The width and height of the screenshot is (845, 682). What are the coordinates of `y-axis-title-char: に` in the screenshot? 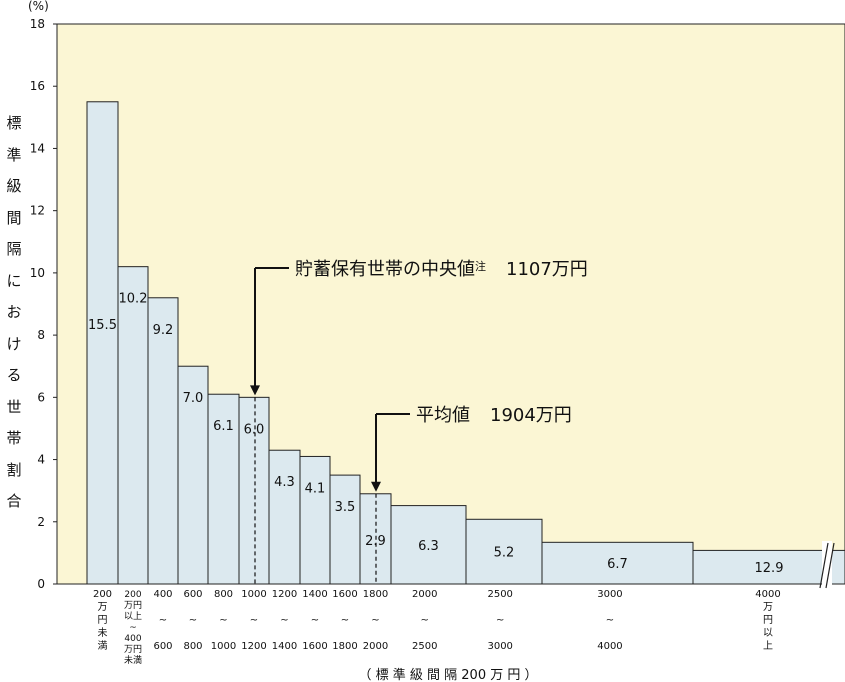 It's located at (14, 280).